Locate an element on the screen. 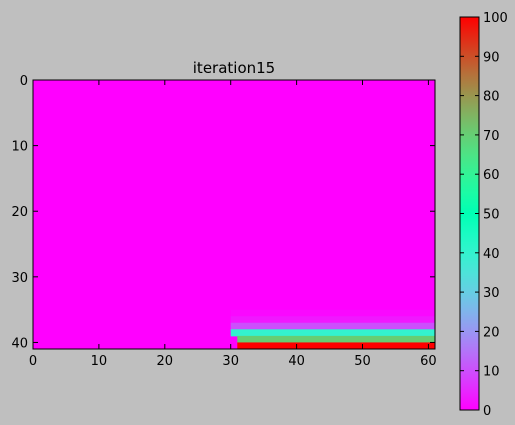 The image size is (515, 425). colorbar-axis: 0 10 20 30 40 50 60 70 80 90 100 is located at coordinates (484, 215).